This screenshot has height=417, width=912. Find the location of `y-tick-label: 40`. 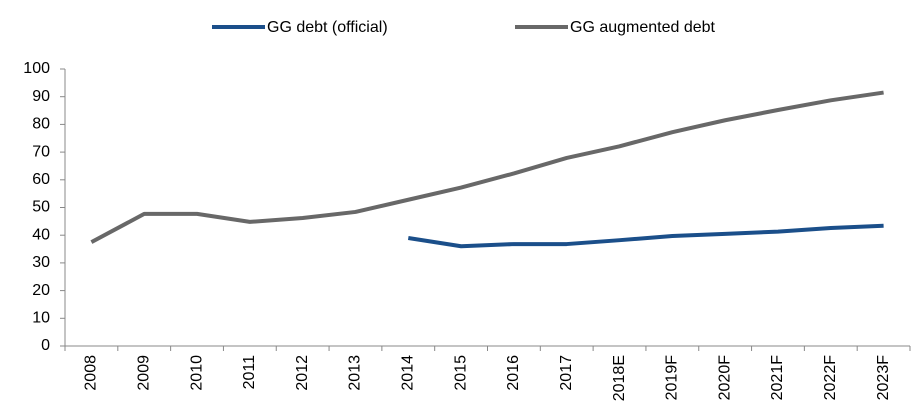

y-tick-label: 40 is located at coordinates (41, 234).